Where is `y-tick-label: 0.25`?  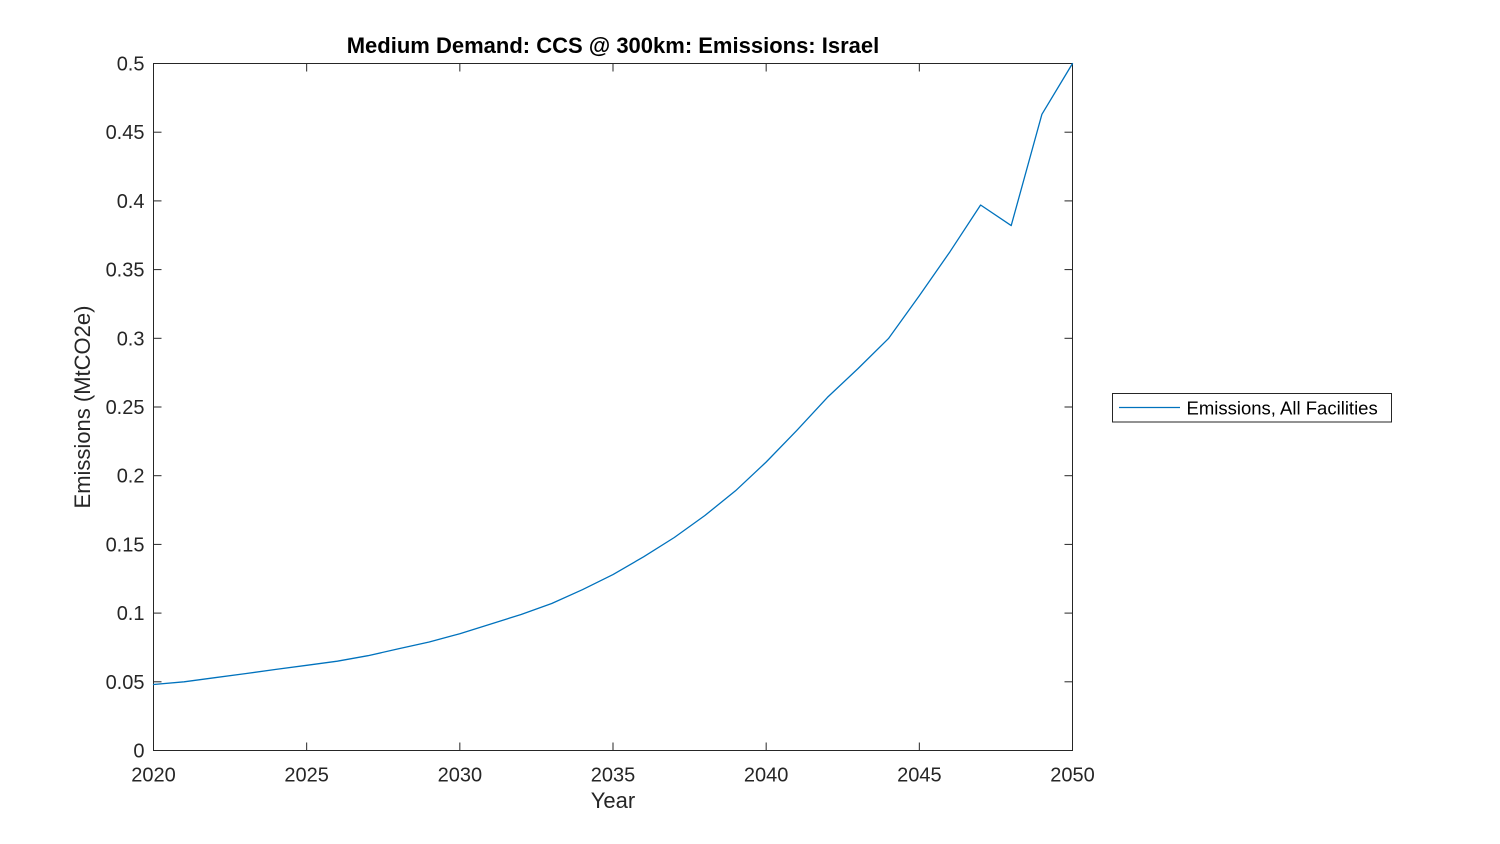 y-tick-label: 0.25 is located at coordinates (125, 408).